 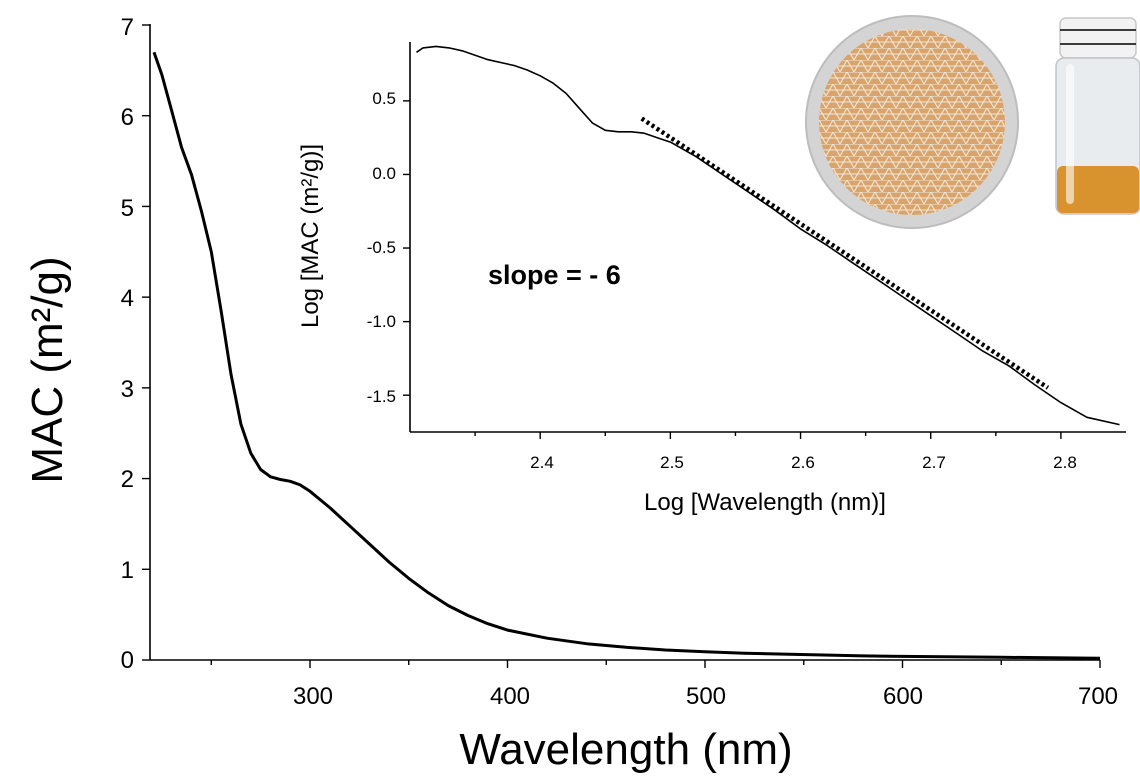 I want to click on main-y-axis-label: MAC (m²/g), so click(x=47, y=369).